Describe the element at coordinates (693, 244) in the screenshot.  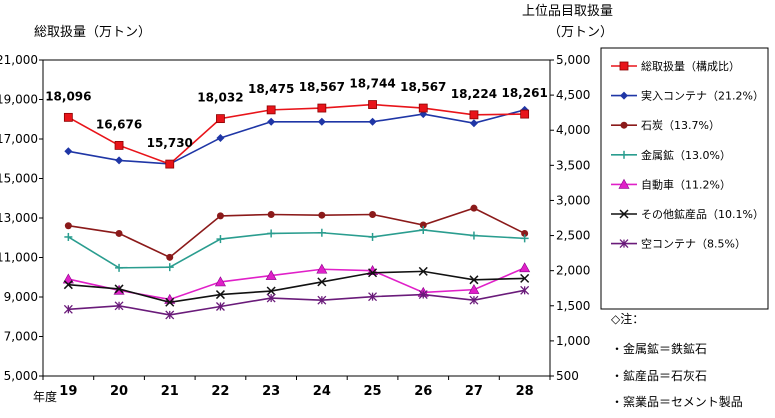
I see `legend-label: 空コンテナ（8.5%）` at that location.